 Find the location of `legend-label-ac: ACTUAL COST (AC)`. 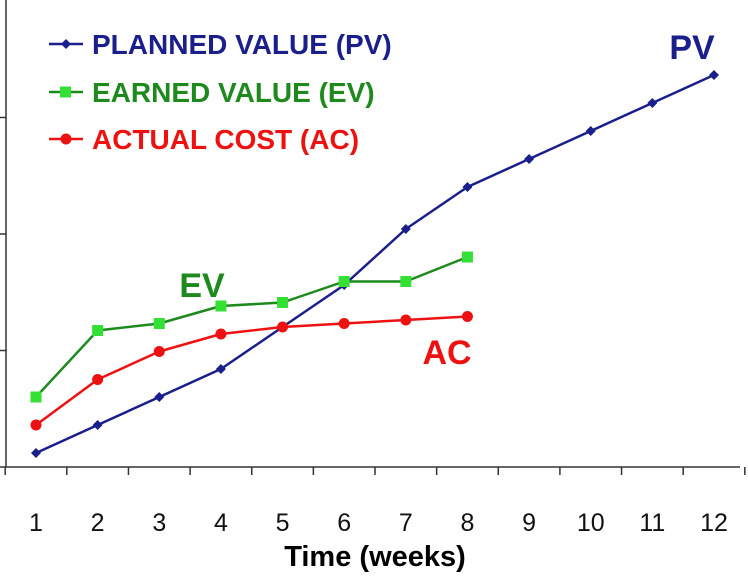

legend-label-ac: ACTUAL COST (AC) is located at coordinates (225, 139).